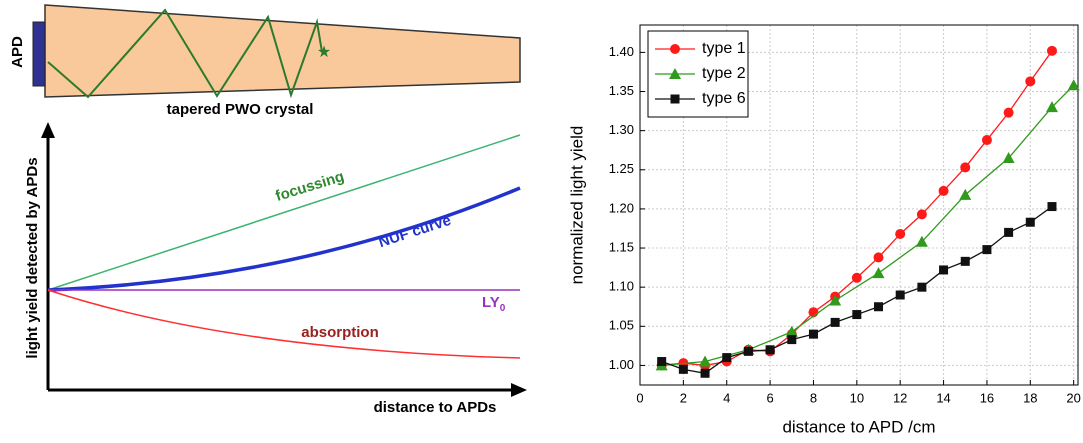  I want to click on x-tick-label: 18, so click(1030, 397).